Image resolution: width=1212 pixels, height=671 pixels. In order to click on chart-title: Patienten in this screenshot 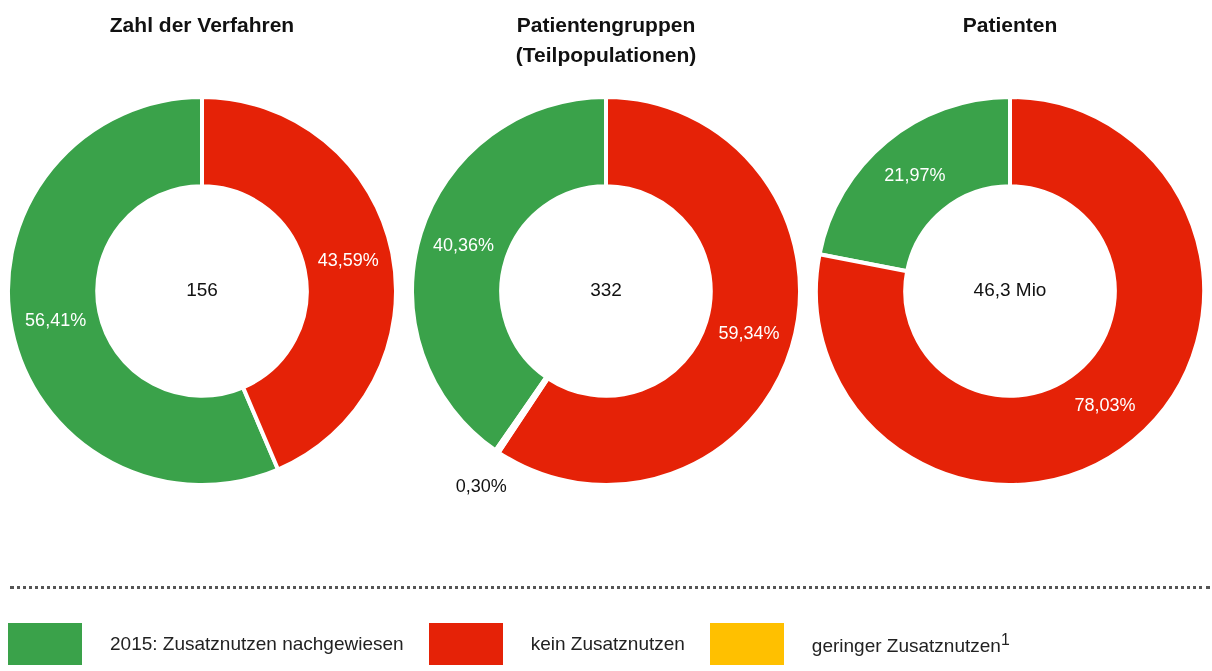, I will do `click(1010, 24)`.